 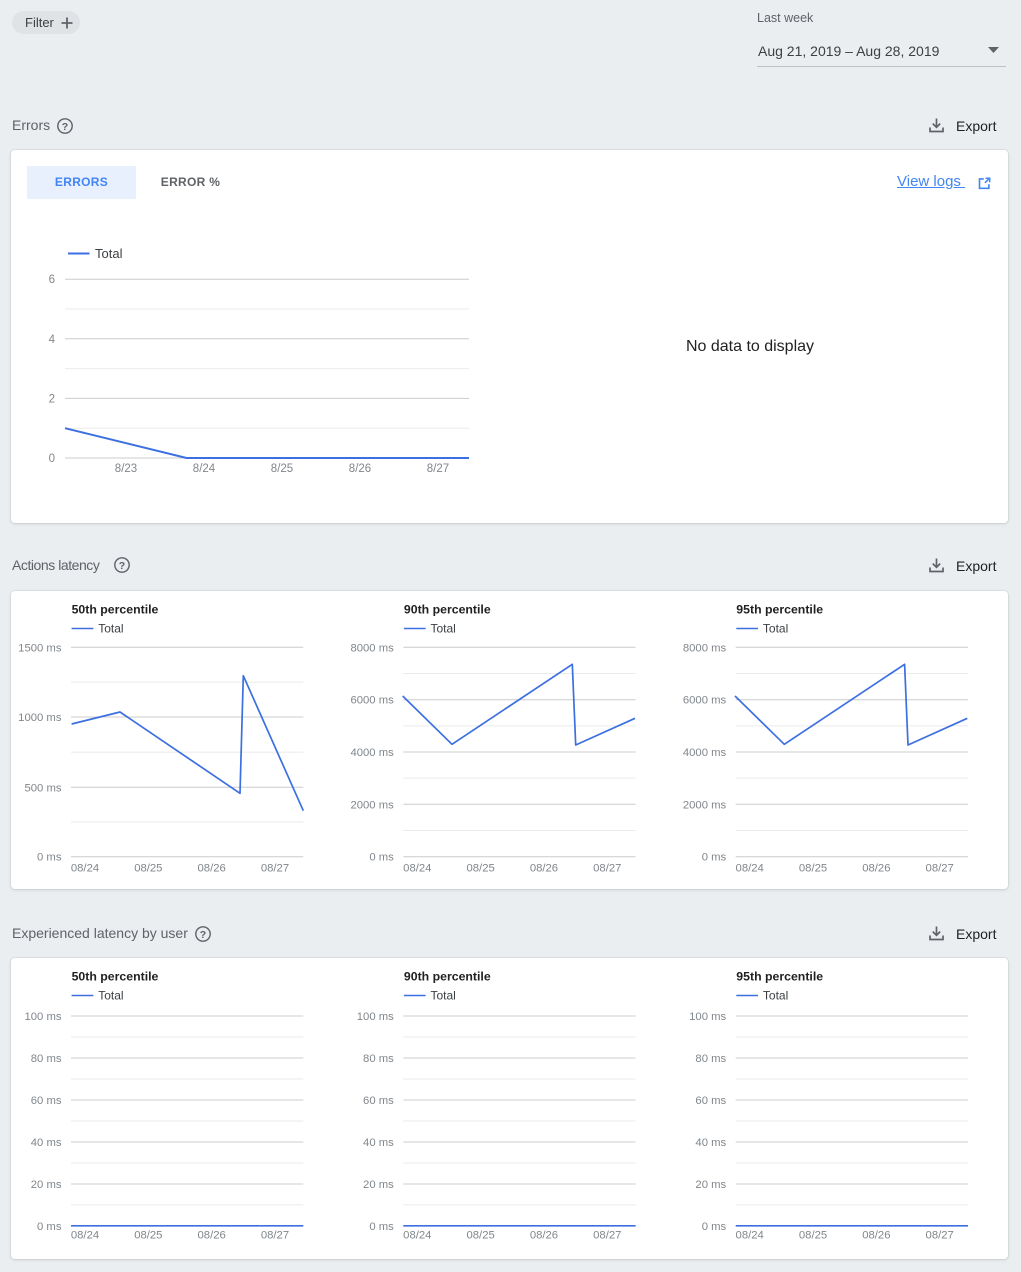 What do you see at coordinates (52, 280) in the screenshot?
I see `svg-text: 6` at bounding box center [52, 280].